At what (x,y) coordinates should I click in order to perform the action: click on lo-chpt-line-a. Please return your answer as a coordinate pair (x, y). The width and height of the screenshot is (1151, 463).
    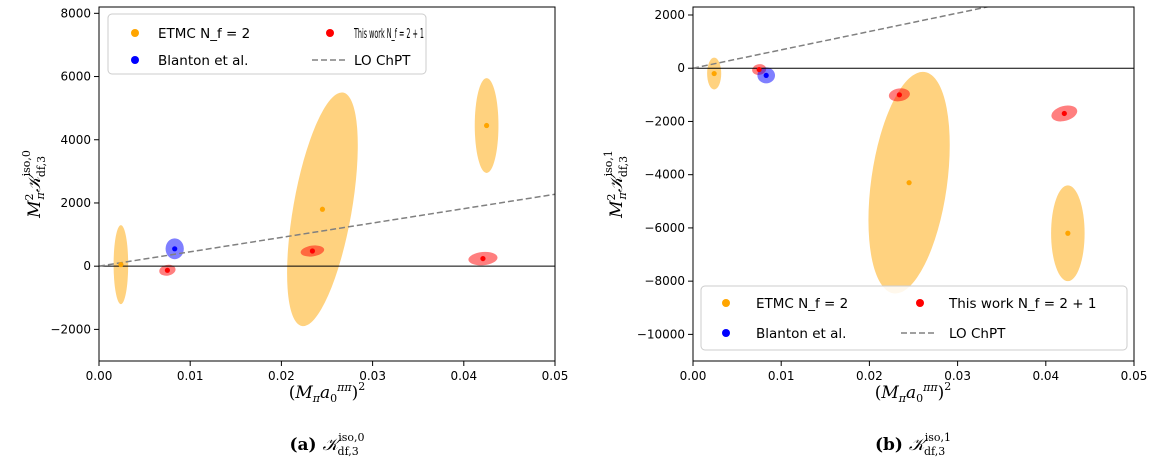
    Looking at the image, I should click on (327, 230).